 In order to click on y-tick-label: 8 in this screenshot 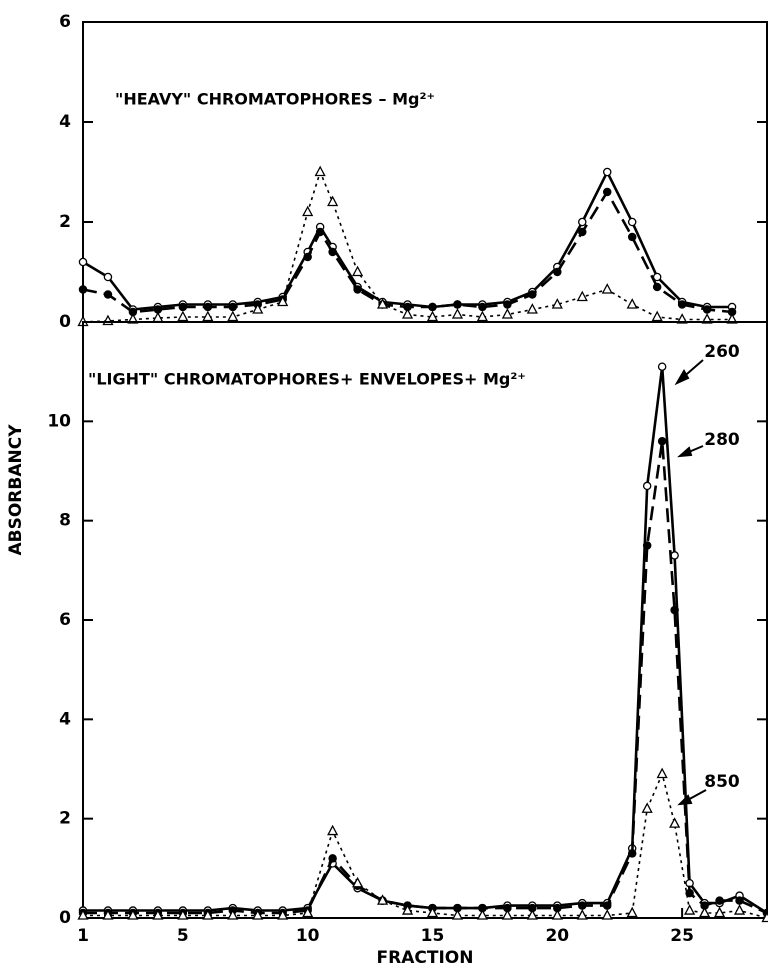, I will do `click(65, 521)`.